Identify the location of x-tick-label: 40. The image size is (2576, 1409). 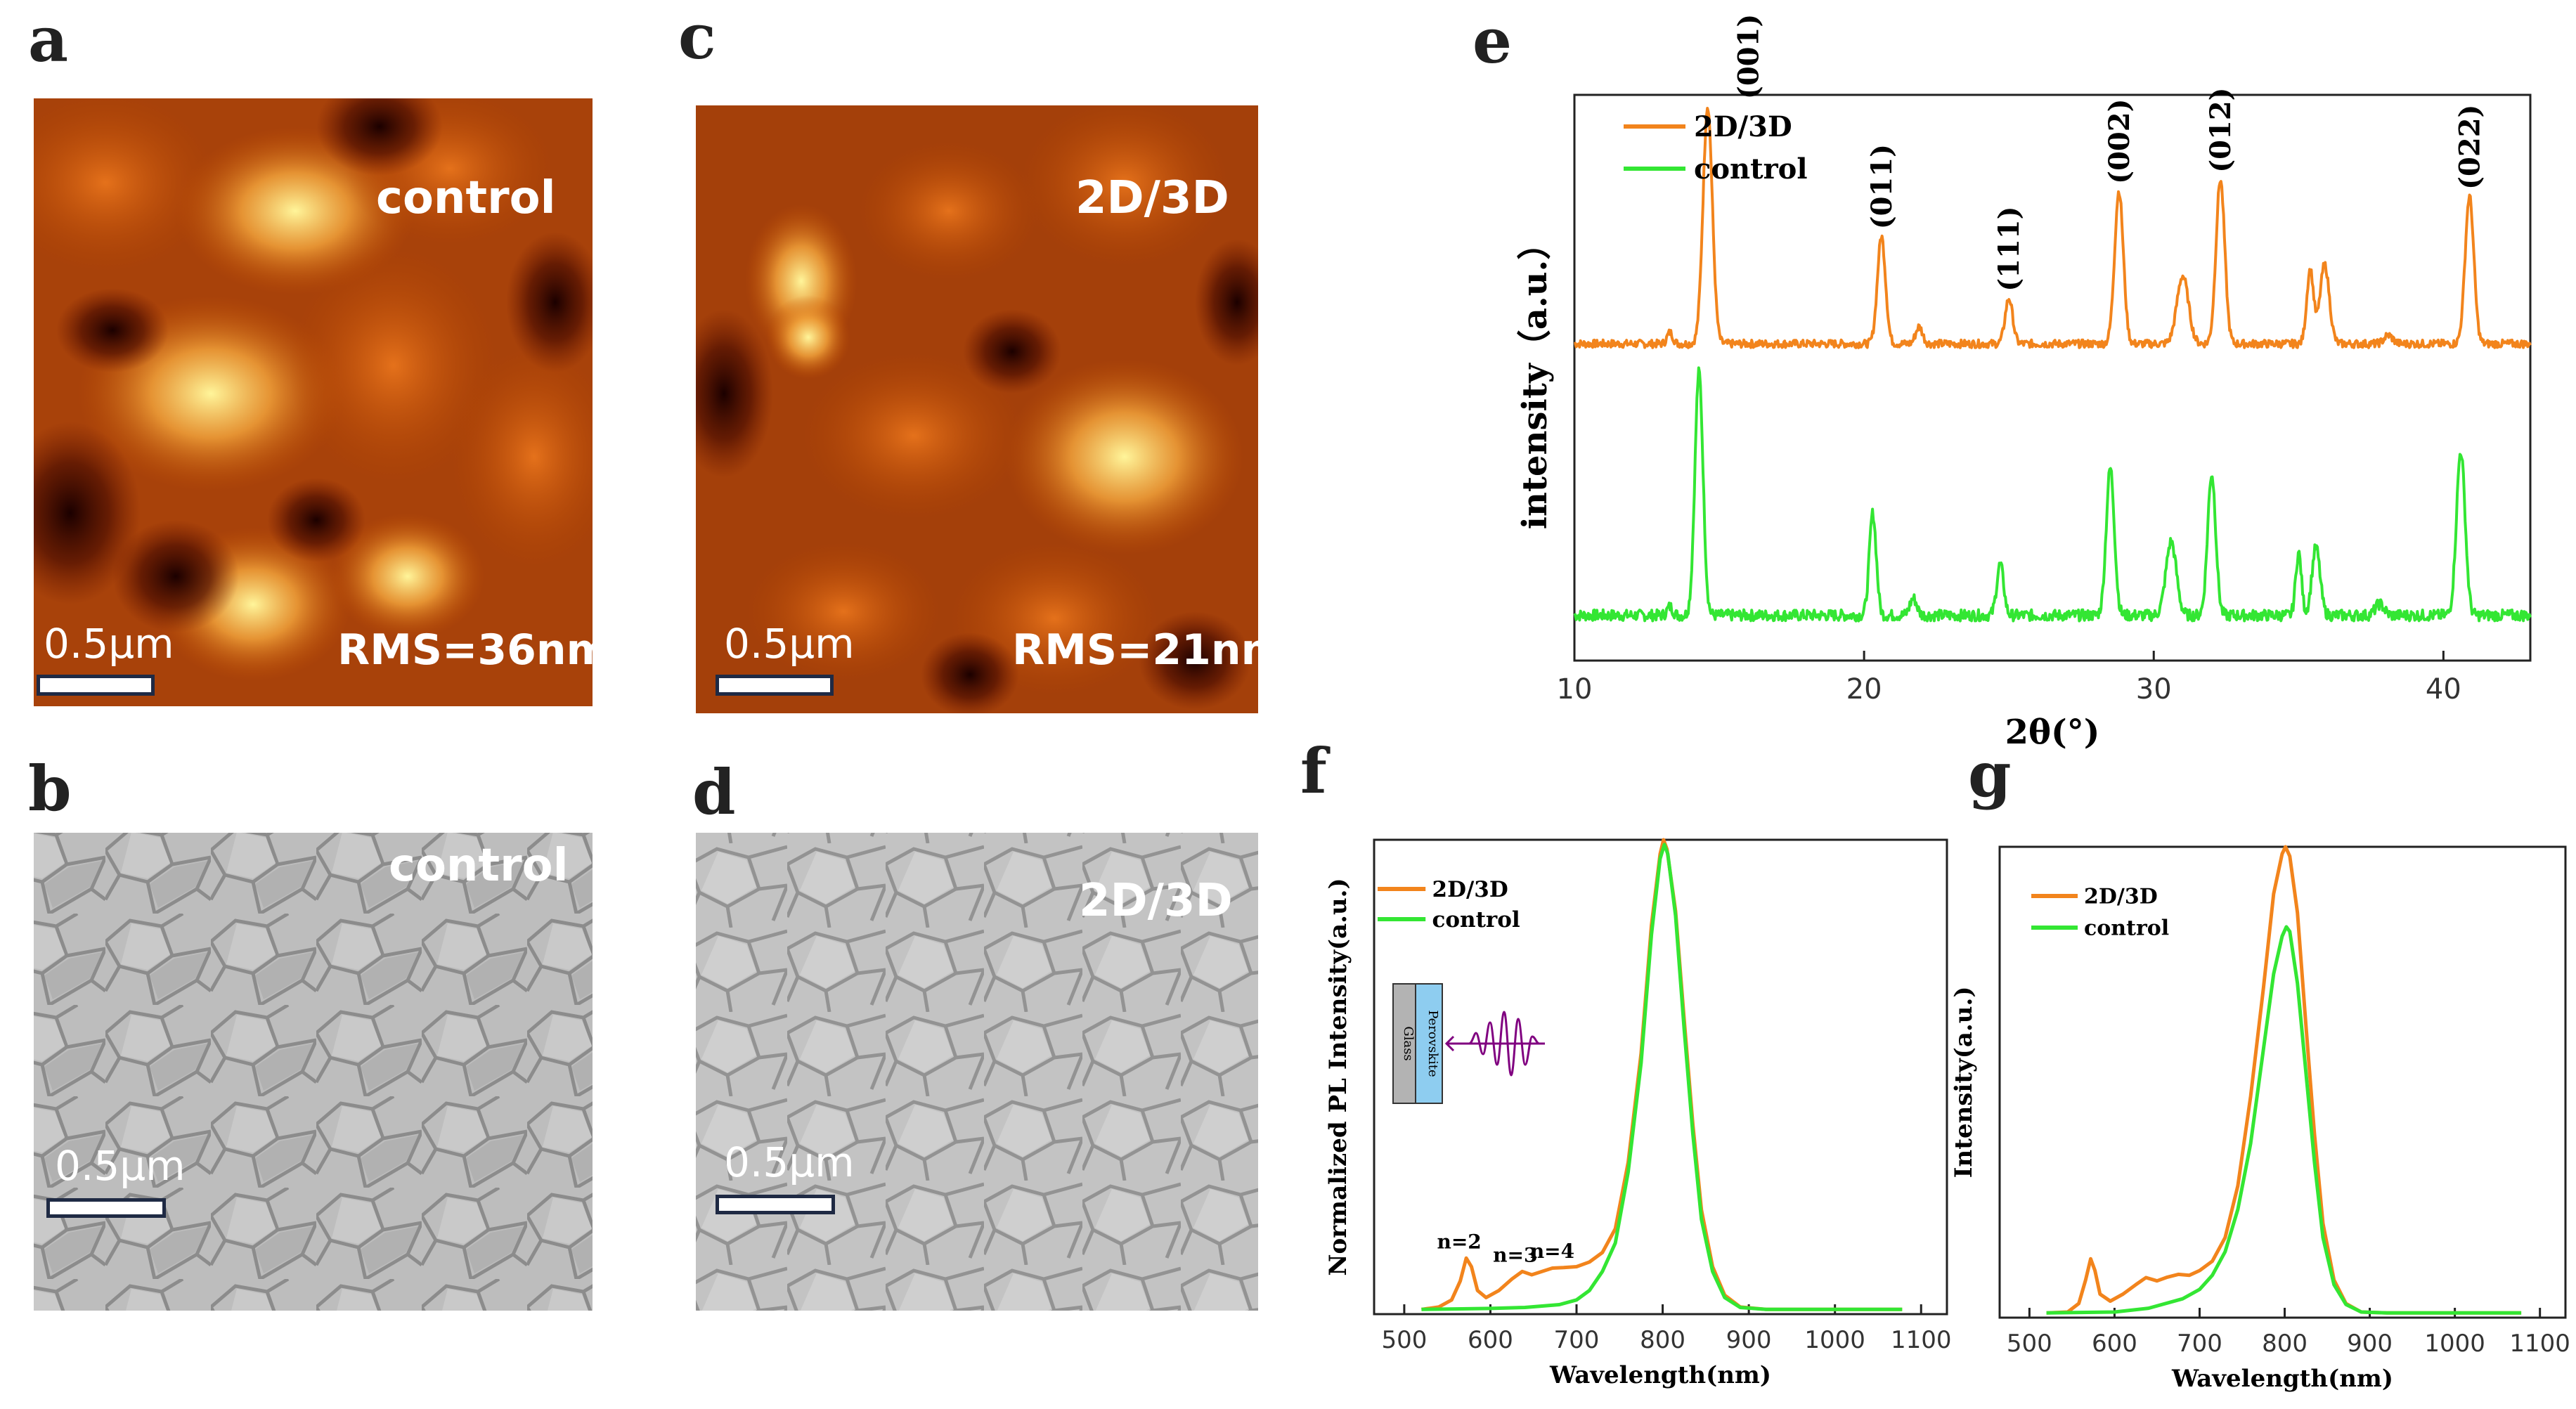
(2443, 689).